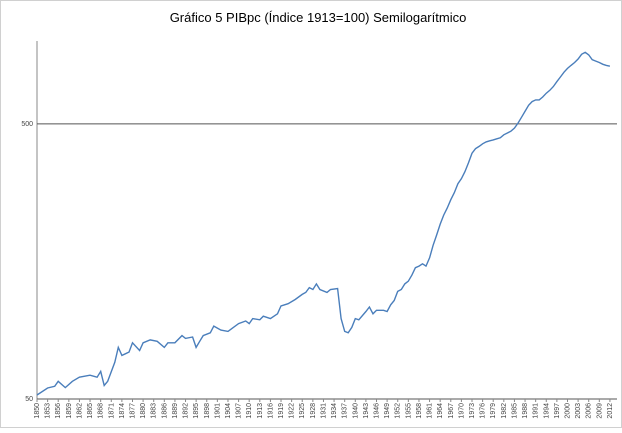  What do you see at coordinates (323, 411) in the screenshot?
I see `x-tick-label: 1931` at bounding box center [323, 411].